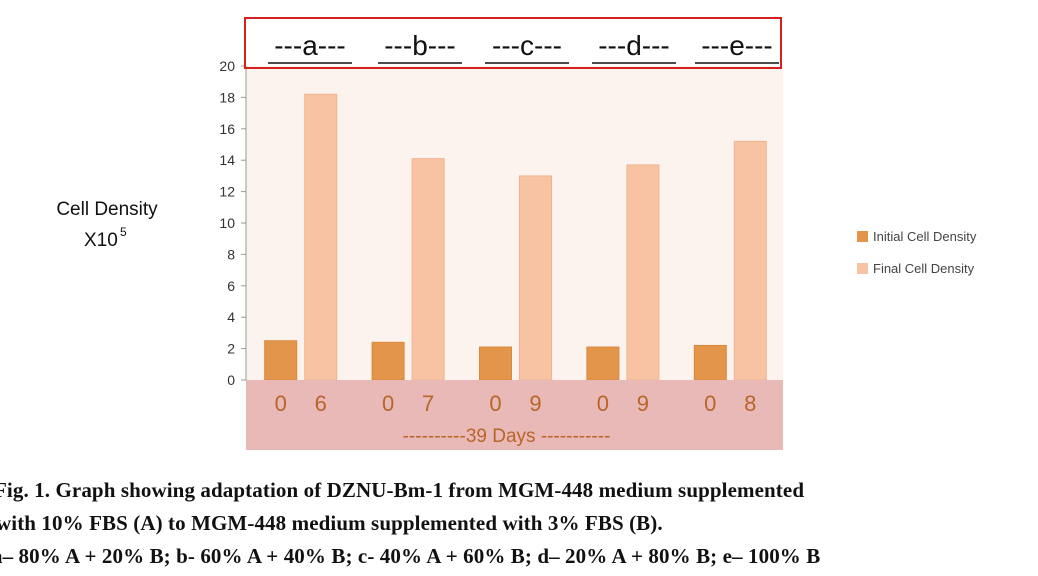 Image resolution: width=1038 pixels, height=576 pixels. What do you see at coordinates (420, 45) in the screenshot?
I see `category-label: ---b---` at bounding box center [420, 45].